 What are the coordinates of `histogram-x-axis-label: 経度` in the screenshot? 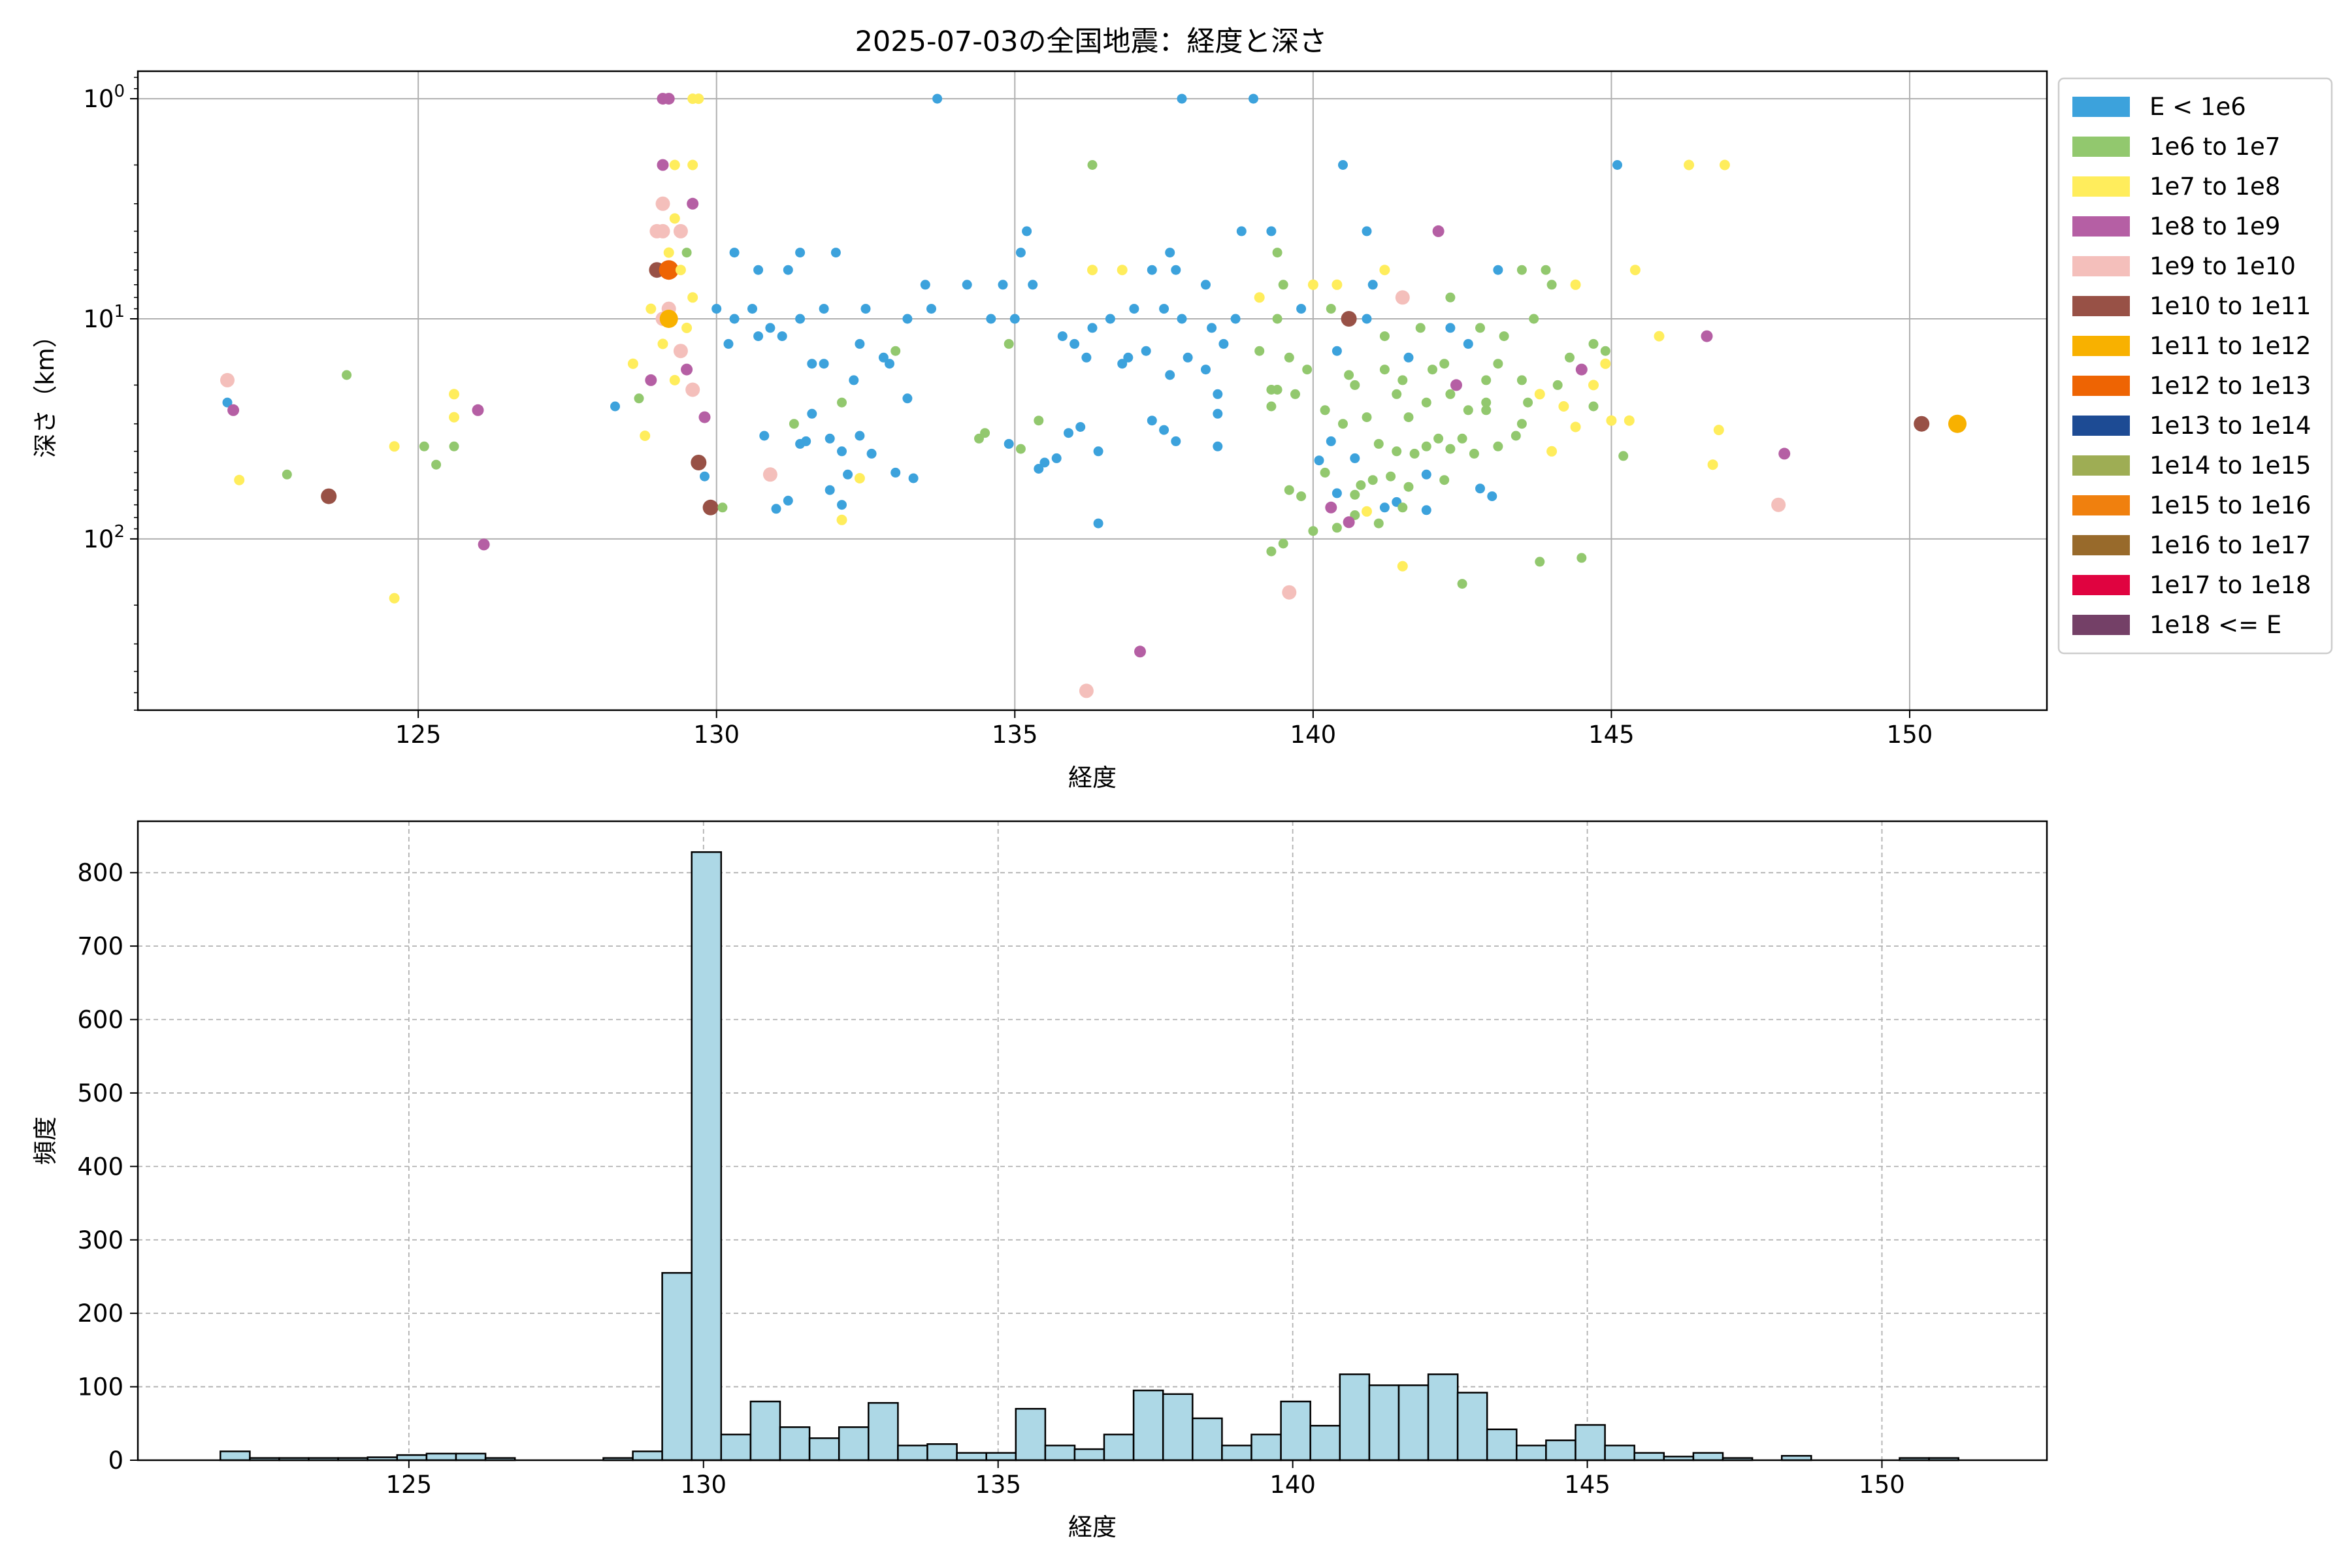 It's located at (1092, 1527).